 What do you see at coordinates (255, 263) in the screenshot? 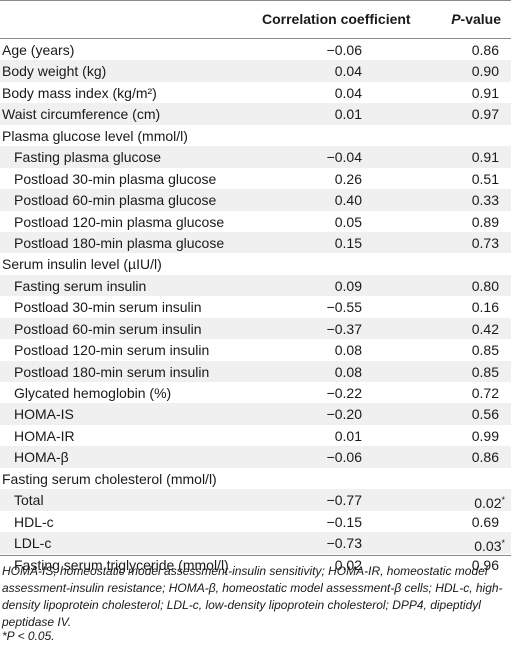
I see `table-row: Serum insulin level (µIU/l)` at bounding box center [255, 263].